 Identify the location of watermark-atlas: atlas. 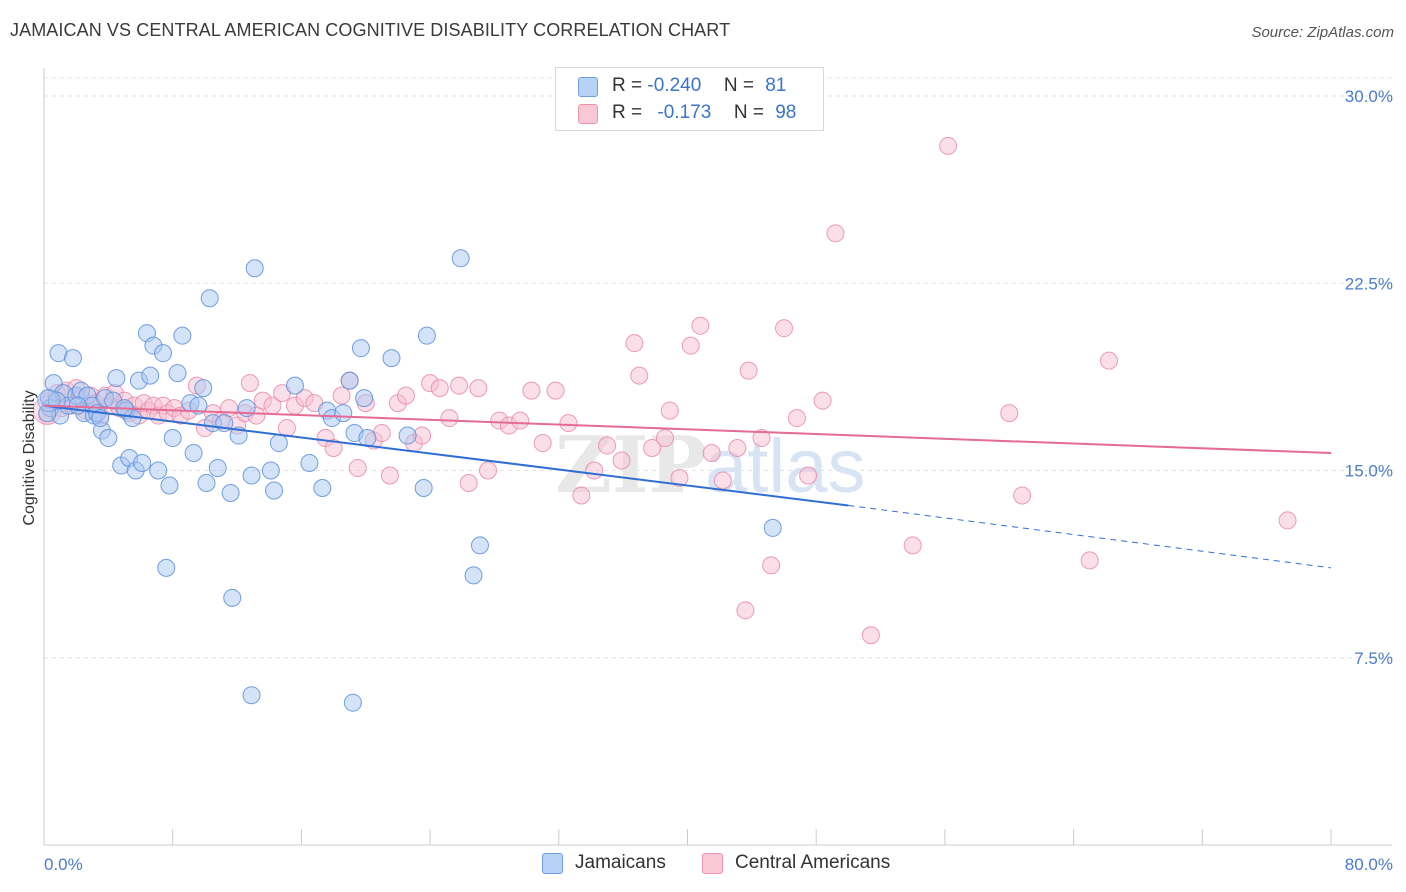
(785, 466).